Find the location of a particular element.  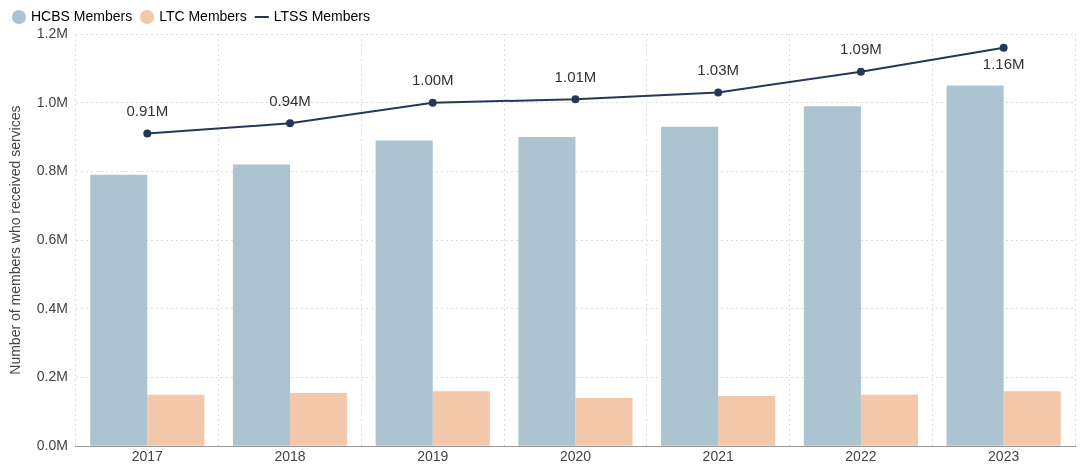

x-tick-label: 2017 is located at coordinates (147, 456).